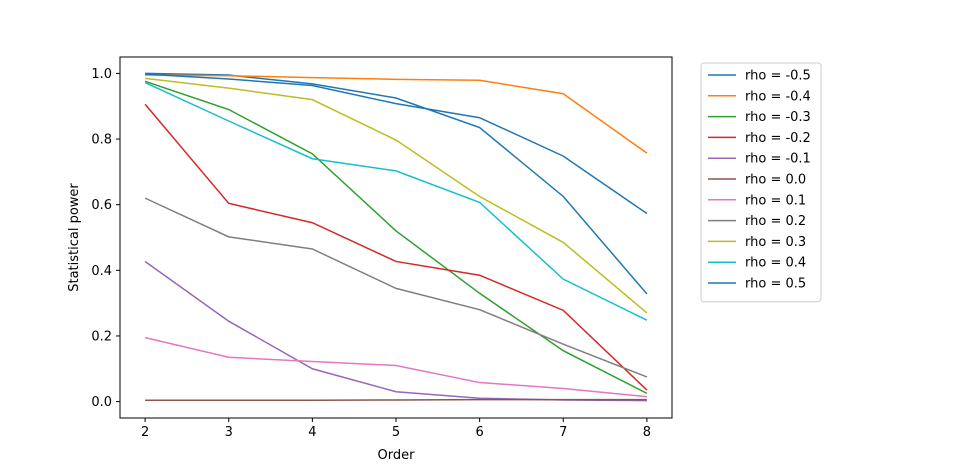 This screenshot has height=470, width=960. What do you see at coordinates (775, 221) in the screenshot?
I see `legend-entry-label: rho = 0.2` at bounding box center [775, 221].